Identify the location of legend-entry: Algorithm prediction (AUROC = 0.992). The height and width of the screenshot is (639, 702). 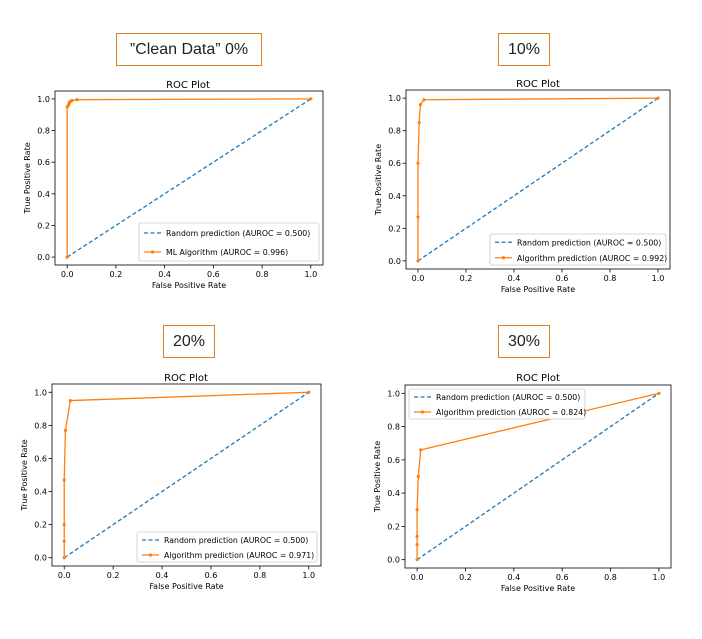
(592, 258).